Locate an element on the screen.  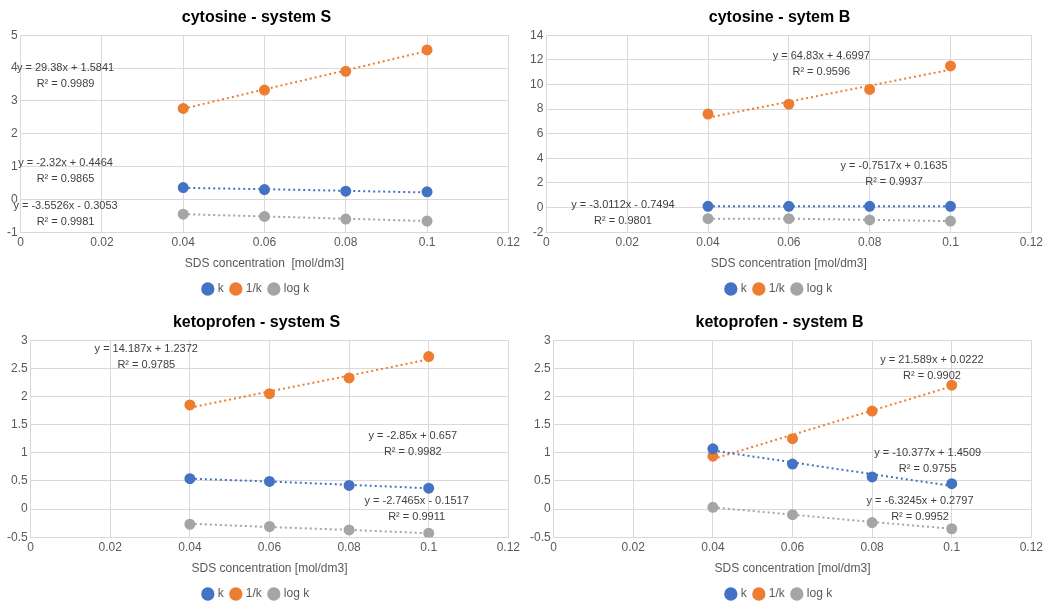
chart-title: cytosine - sytem B is located at coordinates (779, 17).